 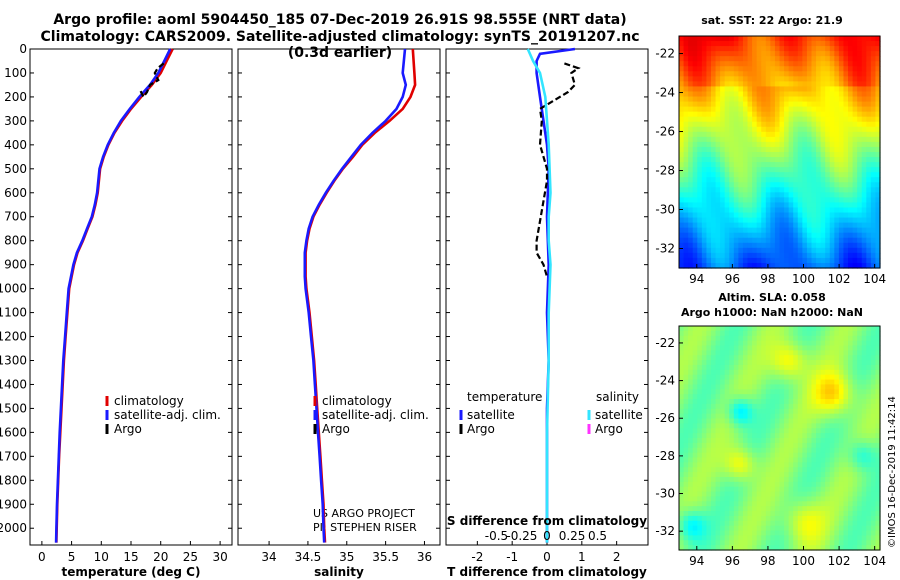 What do you see at coordinates (779, 152) in the screenshot?
I see `sst-map-frame` at bounding box center [779, 152].